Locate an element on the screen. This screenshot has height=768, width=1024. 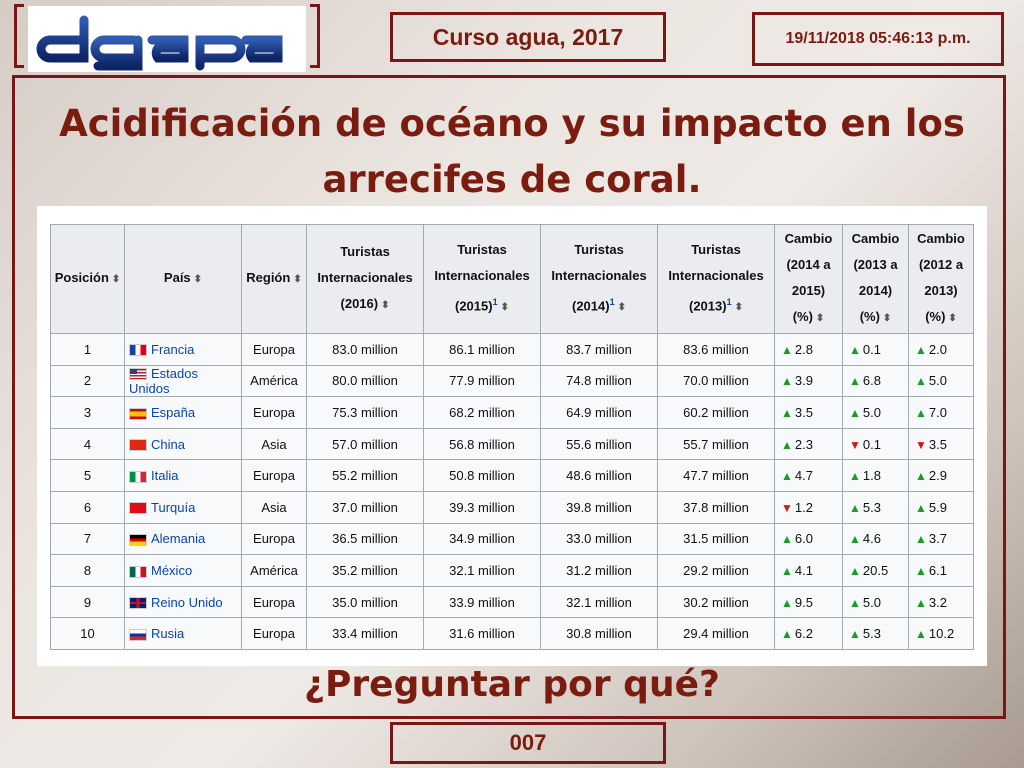
column-header: Turistas Internacionales (2014)1⬍ is located at coordinates (599, 279).